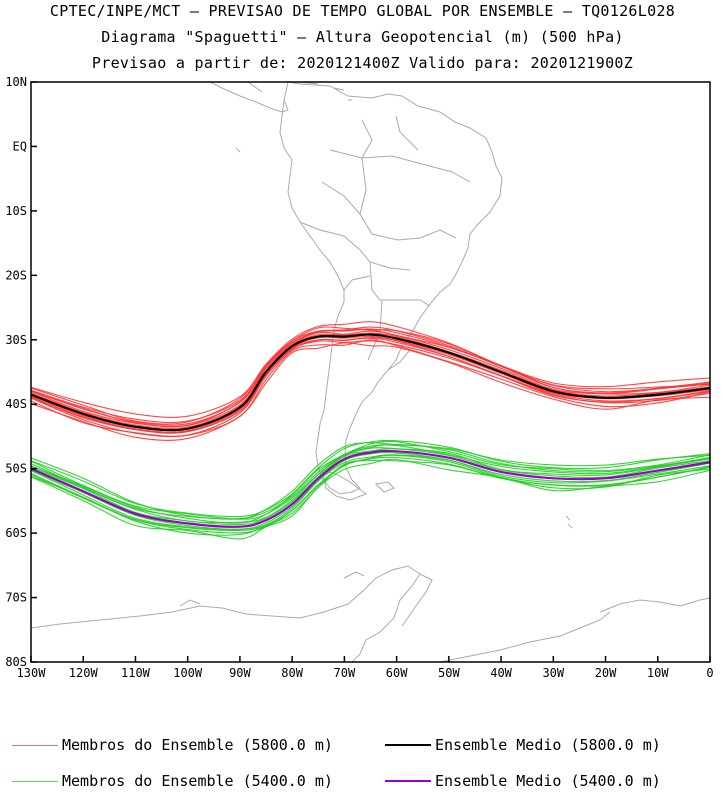  I want to click on mean-5400-line, so click(370, 488).